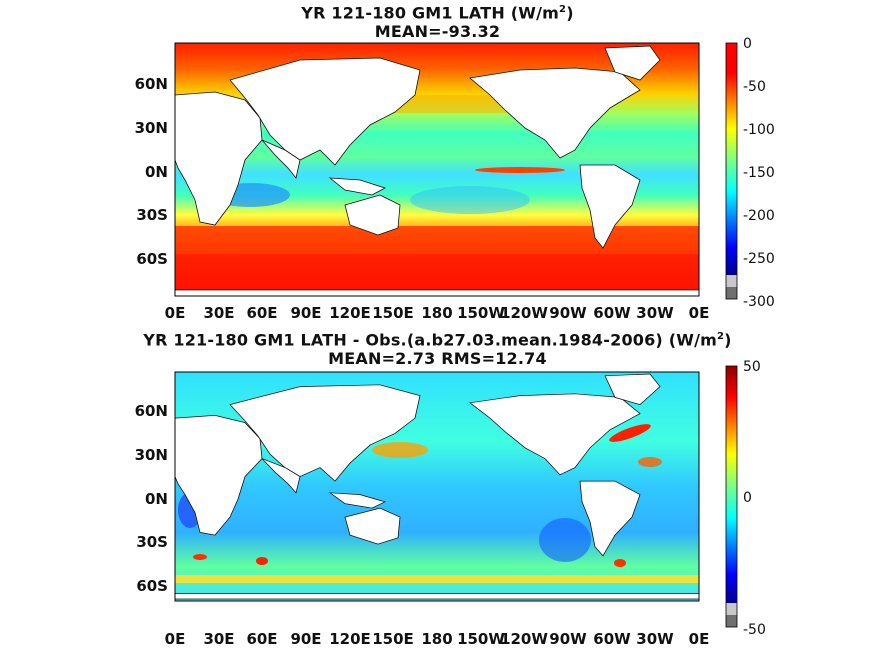 This screenshot has width=875, height=656. Describe the element at coordinates (151, 128) in the screenshot. I see `panel1-lat-tick: 30N` at that location.